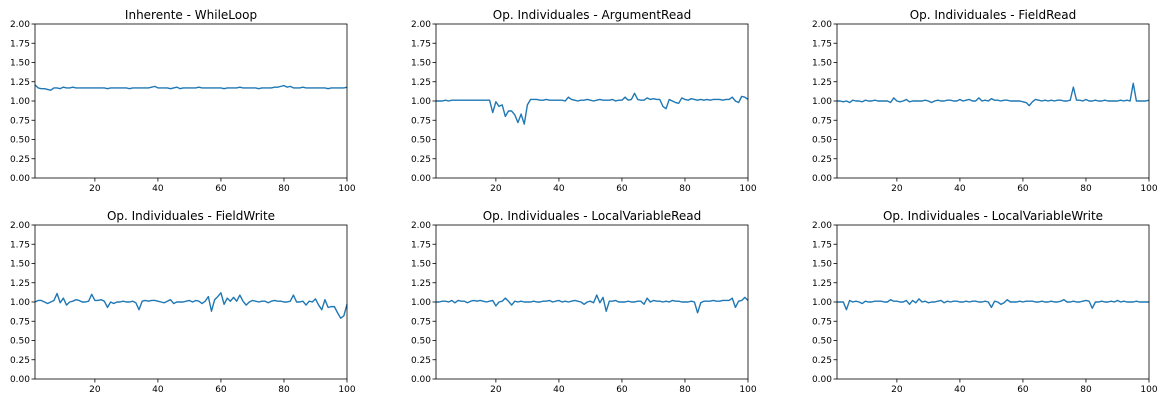 The image size is (1167, 399). What do you see at coordinates (592, 216) in the screenshot?
I see `subplot-title: Op. Individuales - LocalVariableRead` at bounding box center [592, 216].